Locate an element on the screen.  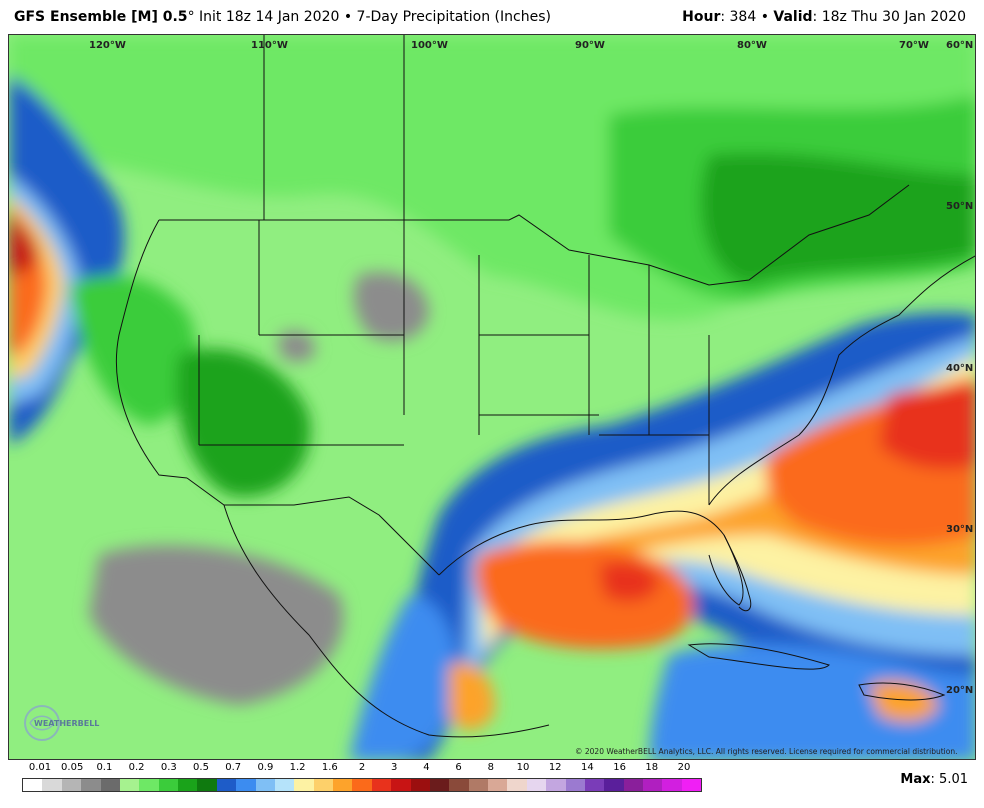
legend-label: 0.5 is located at coordinates (201, 767).